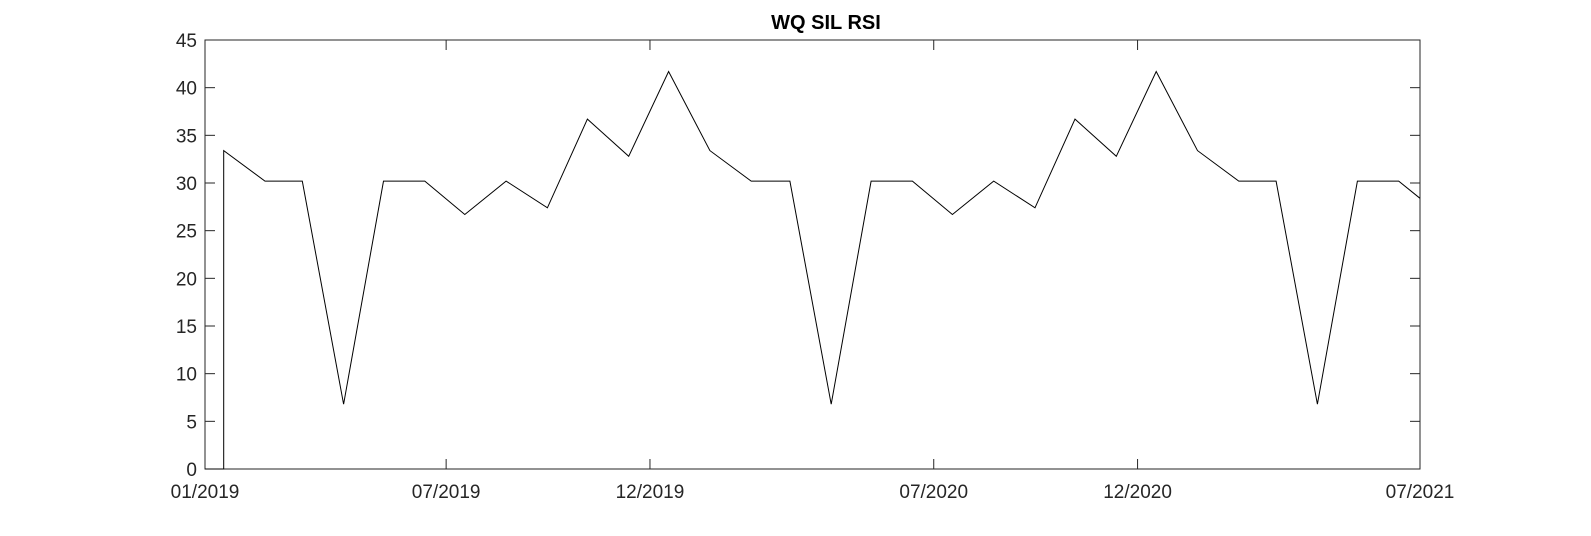 Image resolution: width=1591 pixels, height=536 pixels. What do you see at coordinates (186, 89) in the screenshot?
I see `y-tick-label: 40` at bounding box center [186, 89].